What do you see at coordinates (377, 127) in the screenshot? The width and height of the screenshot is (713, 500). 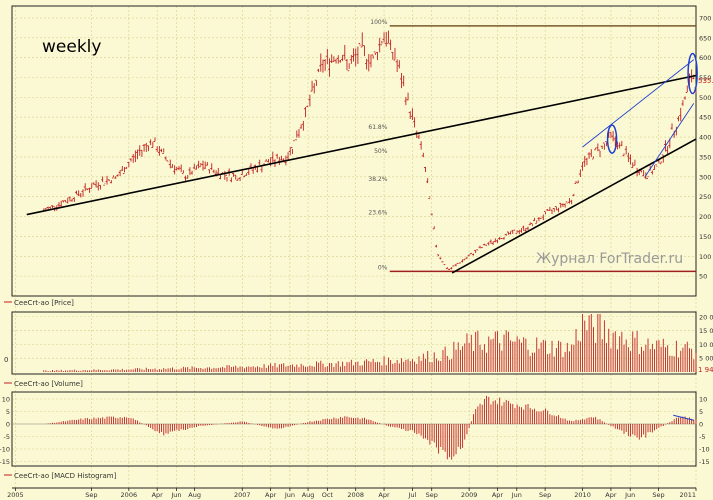 I see `fib-label-1: 61.8%` at bounding box center [377, 127].